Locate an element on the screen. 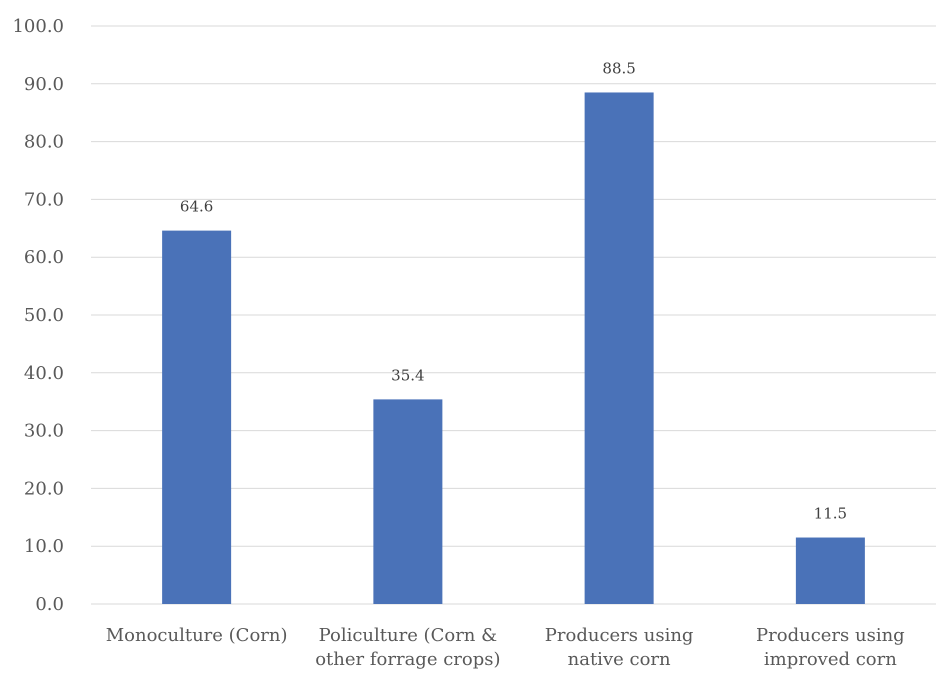  category-label: other forrage crops) is located at coordinates (407, 659).